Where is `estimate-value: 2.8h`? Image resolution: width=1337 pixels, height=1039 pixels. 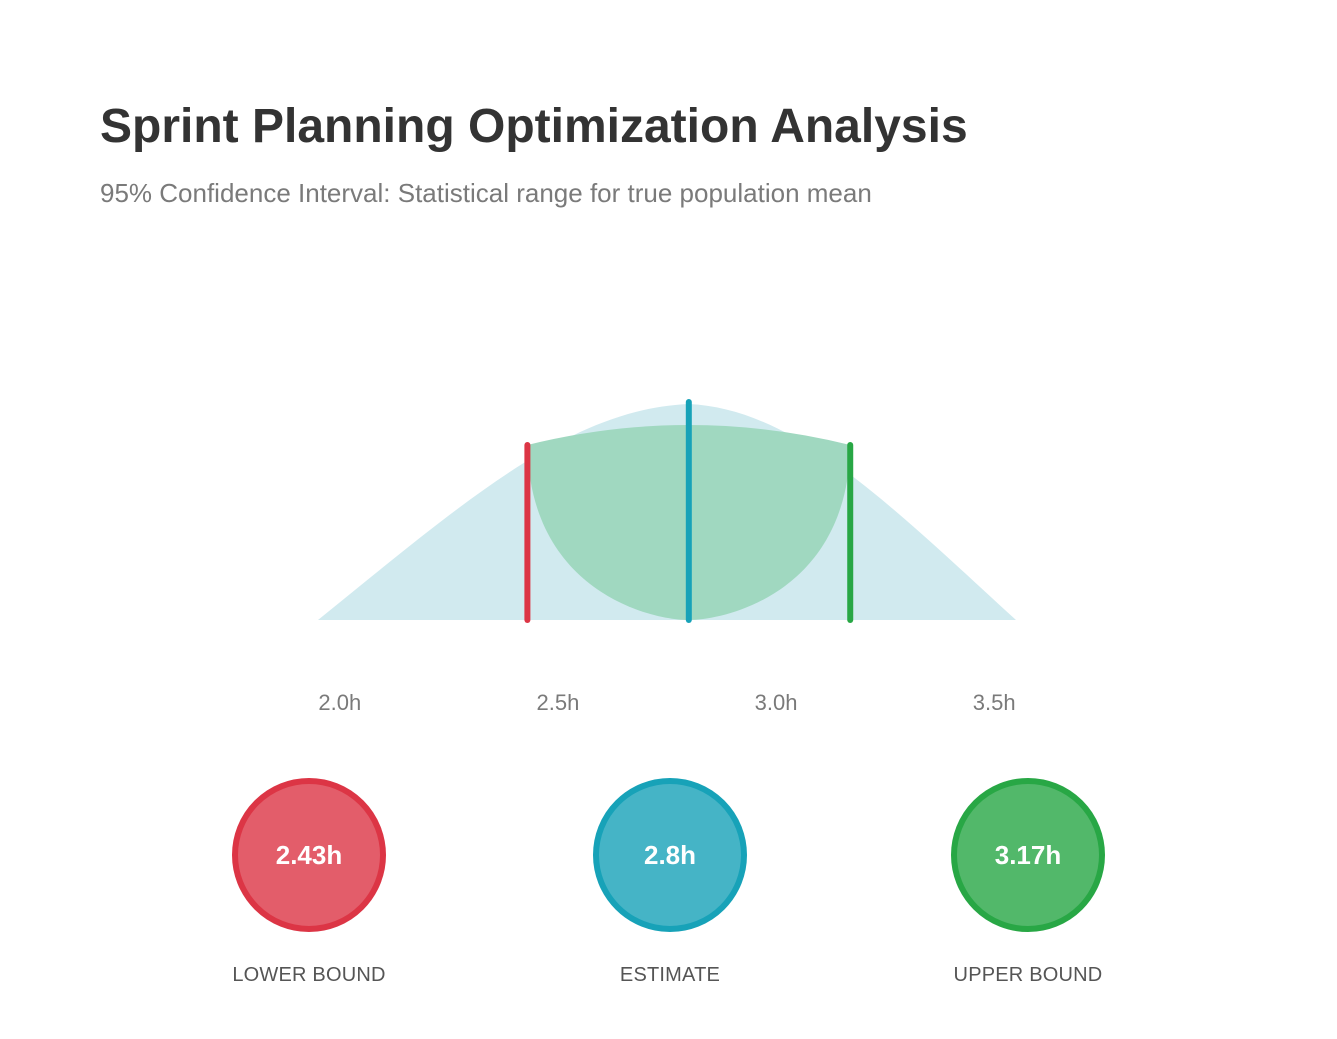 estimate-value: 2.8h is located at coordinates (670, 854).